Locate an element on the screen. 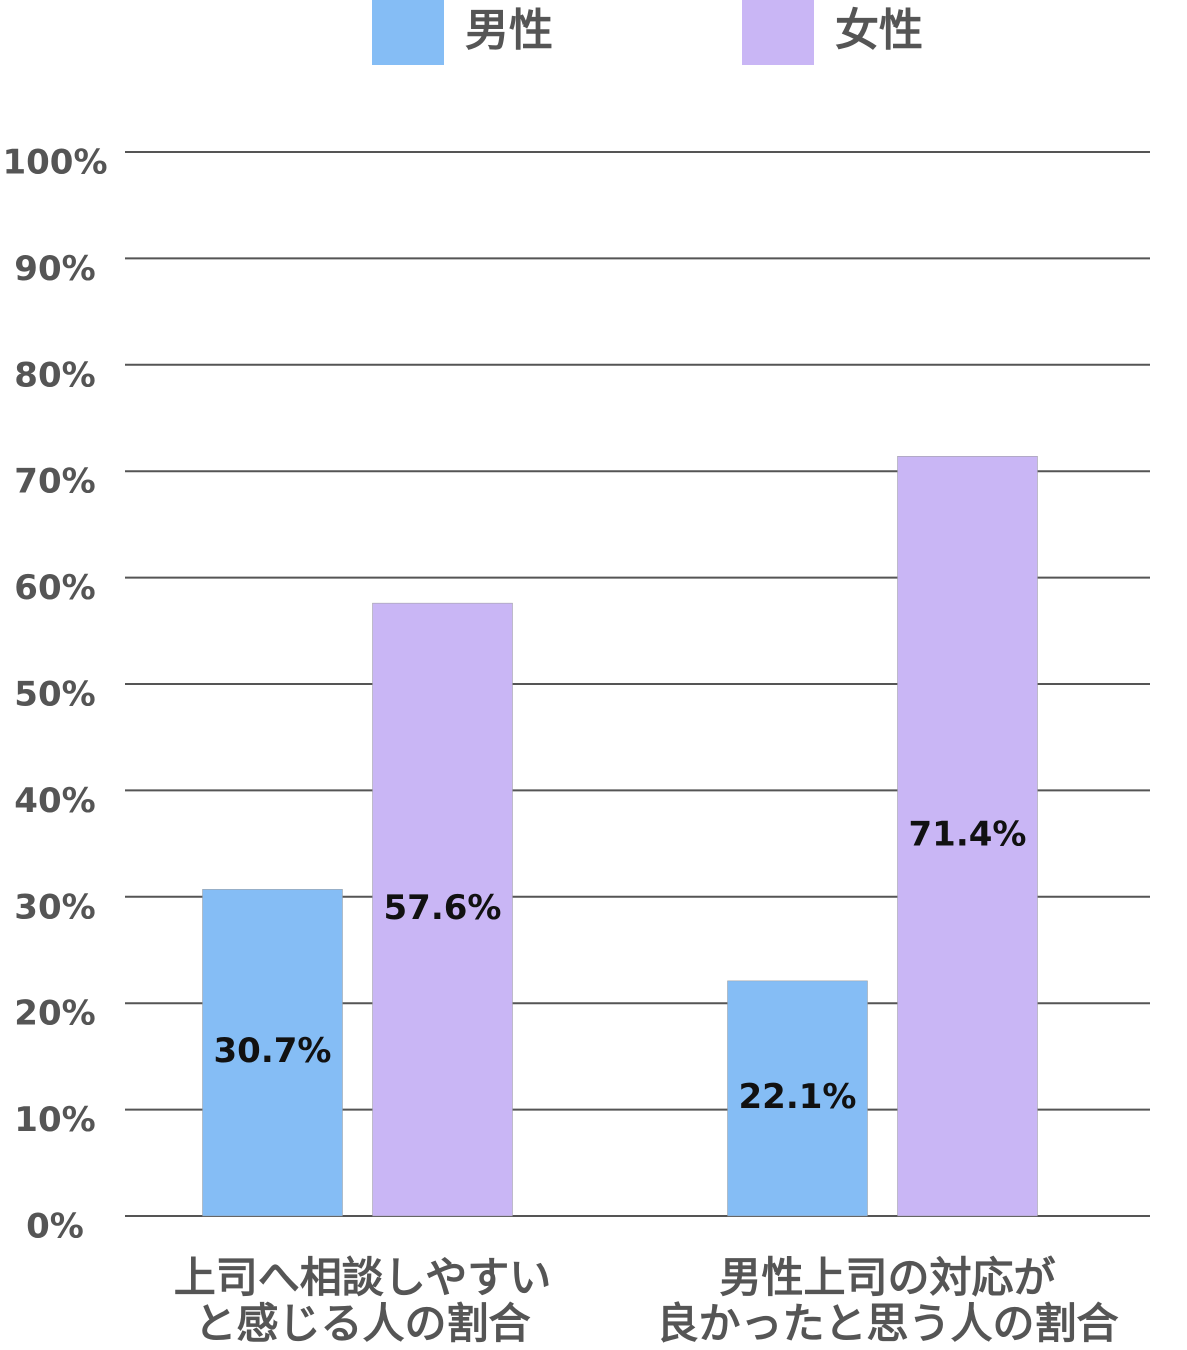 Image resolution: width=1187 pixels, height=1350 pixels. y-tick-label: 60% is located at coordinates (54, 588).